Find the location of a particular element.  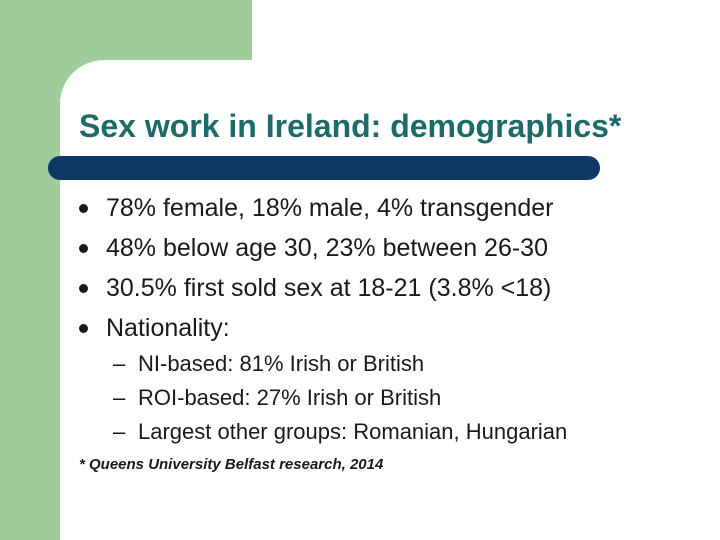

decorative-green-band-left is located at coordinates (30, 270).